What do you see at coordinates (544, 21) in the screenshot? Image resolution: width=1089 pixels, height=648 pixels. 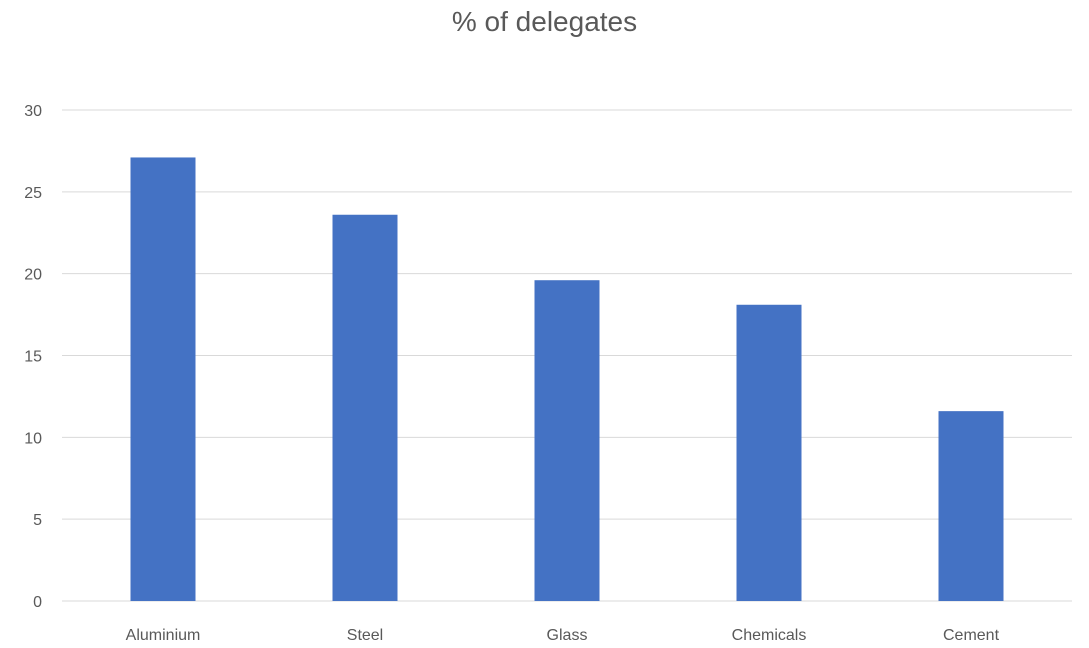 I see `chart-title: % of delegates` at bounding box center [544, 21].